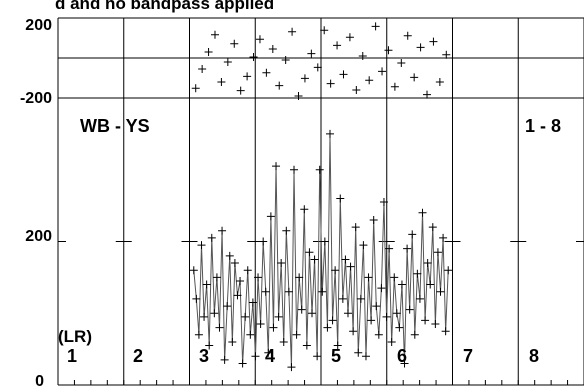 The height and width of the screenshot is (386, 584). What do you see at coordinates (164, 6) in the screenshot?
I see `title-fragment: d and no bandpass applied` at bounding box center [164, 6].